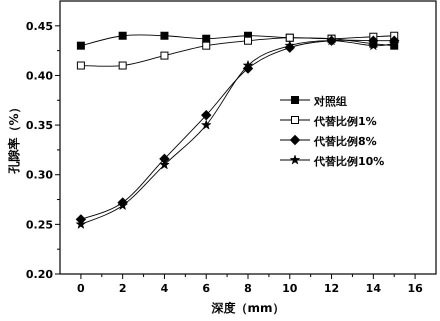 The height and width of the screenshot is (321, 440). Describe the element at coordinates (332, 288) in the screenshot. I see `x-tick-label: 12` at that location.